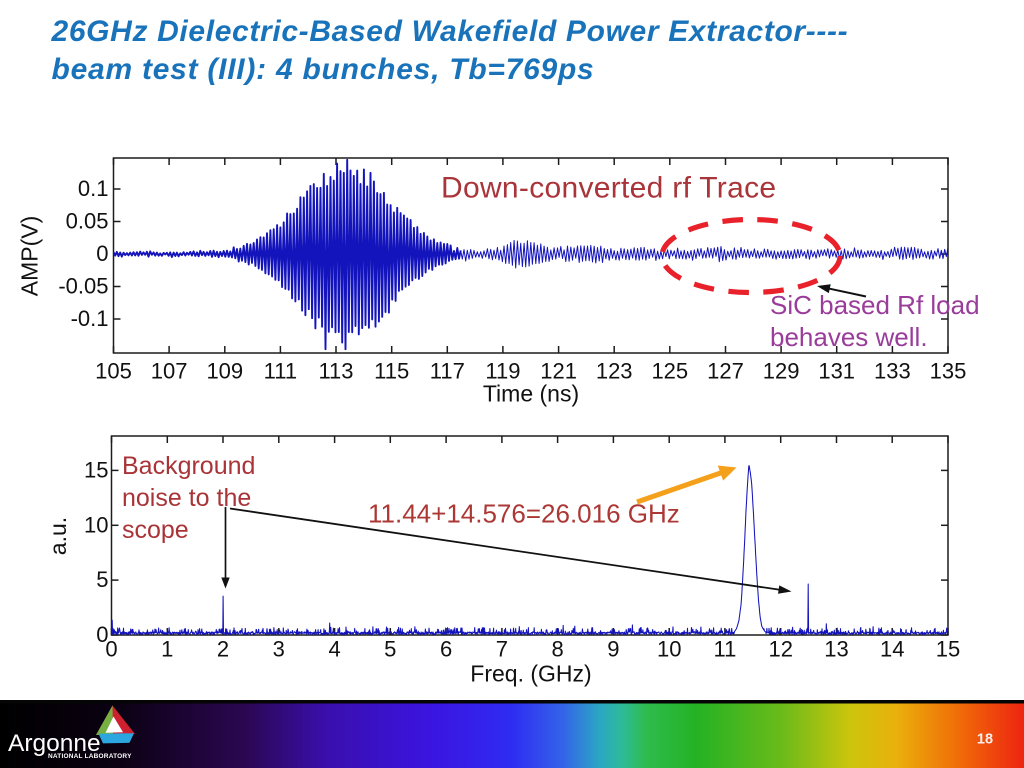 The image size is (1024, 768). What do you see at coordinates (985, 740) in the screenshot?
I see `svg-text: 18` at bounding box center [985, 740].